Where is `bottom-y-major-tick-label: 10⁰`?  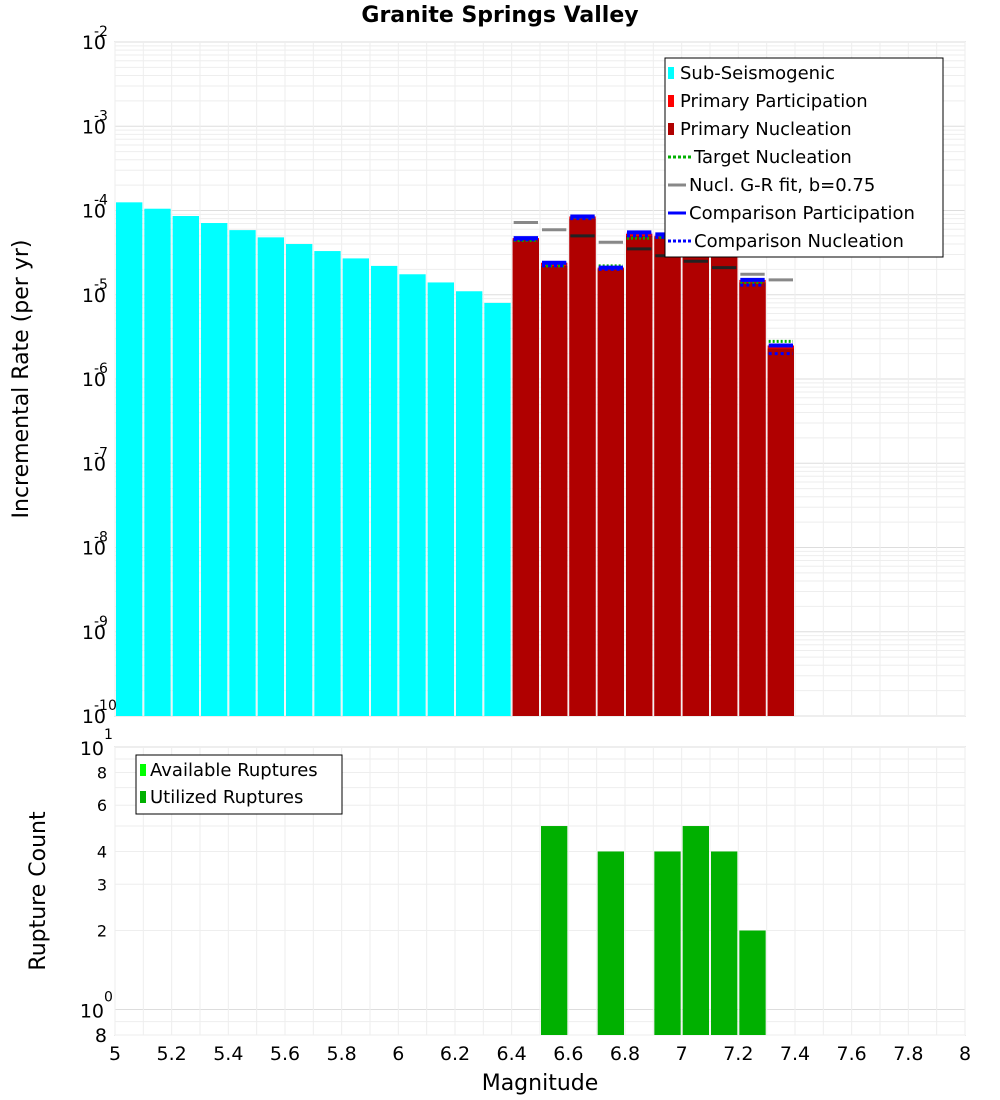
bottom-y-major-tick-label: 10⁰ is located at coordinates (96, 1006).